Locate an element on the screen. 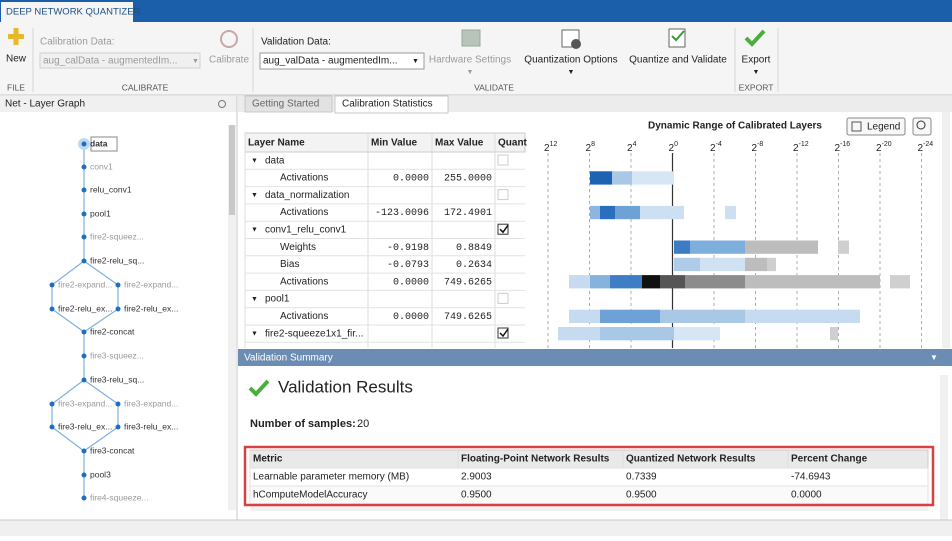  highlight-box is located at coordinates (589, 476).